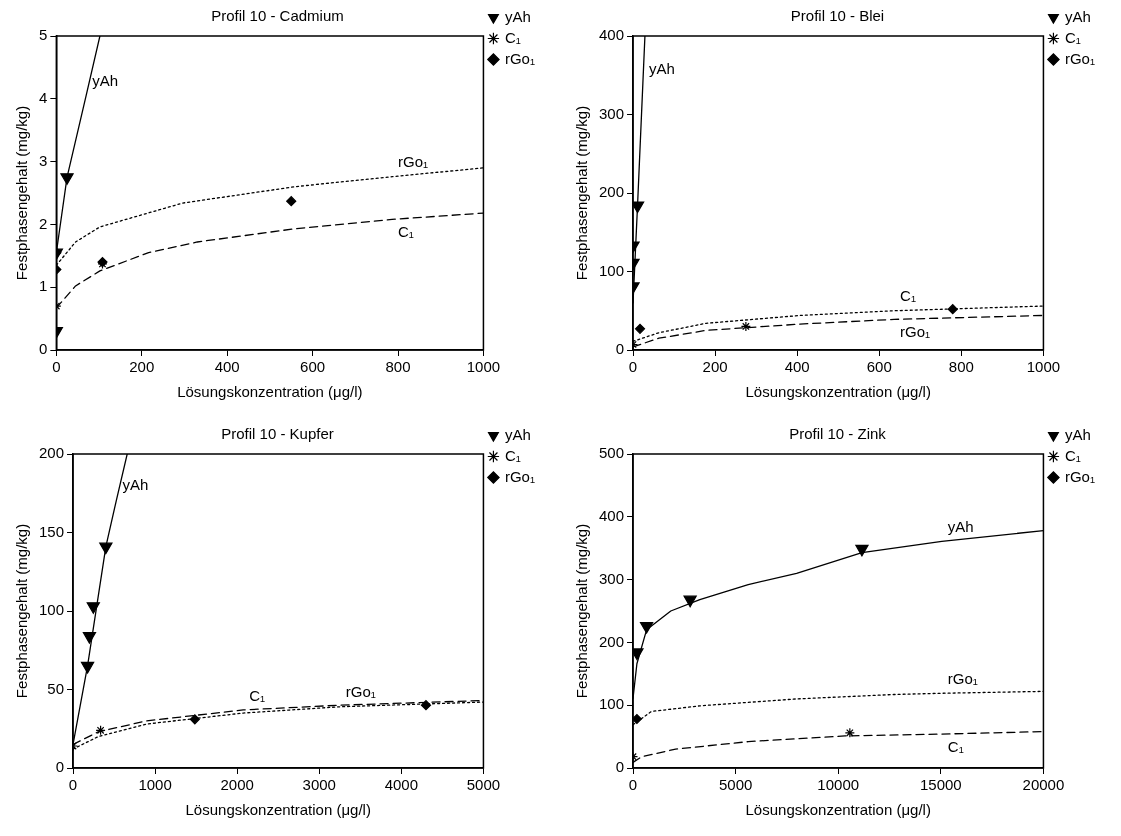 The height and width of the screenshot is (836, 1121). Describe the element at coordinates (237, 785) in the screenshot. I see `x-tick-label: 2000` at that location.